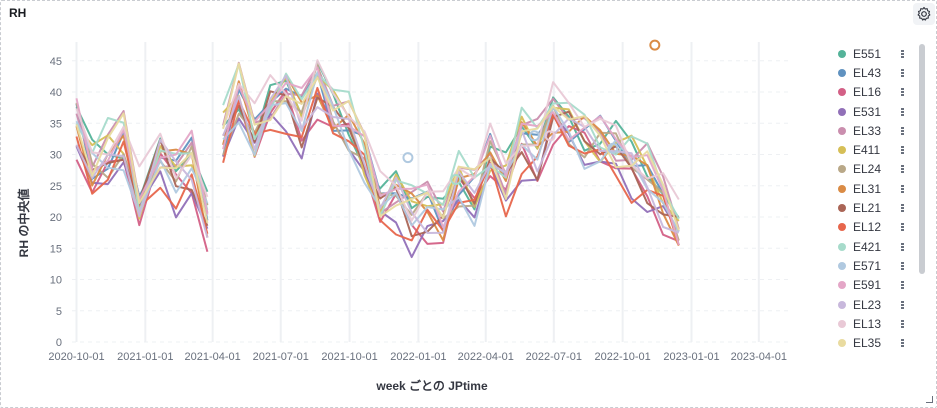  Describe the element at coordinates (456, 179) in the screenshot. I see `marker-e421` at that location.